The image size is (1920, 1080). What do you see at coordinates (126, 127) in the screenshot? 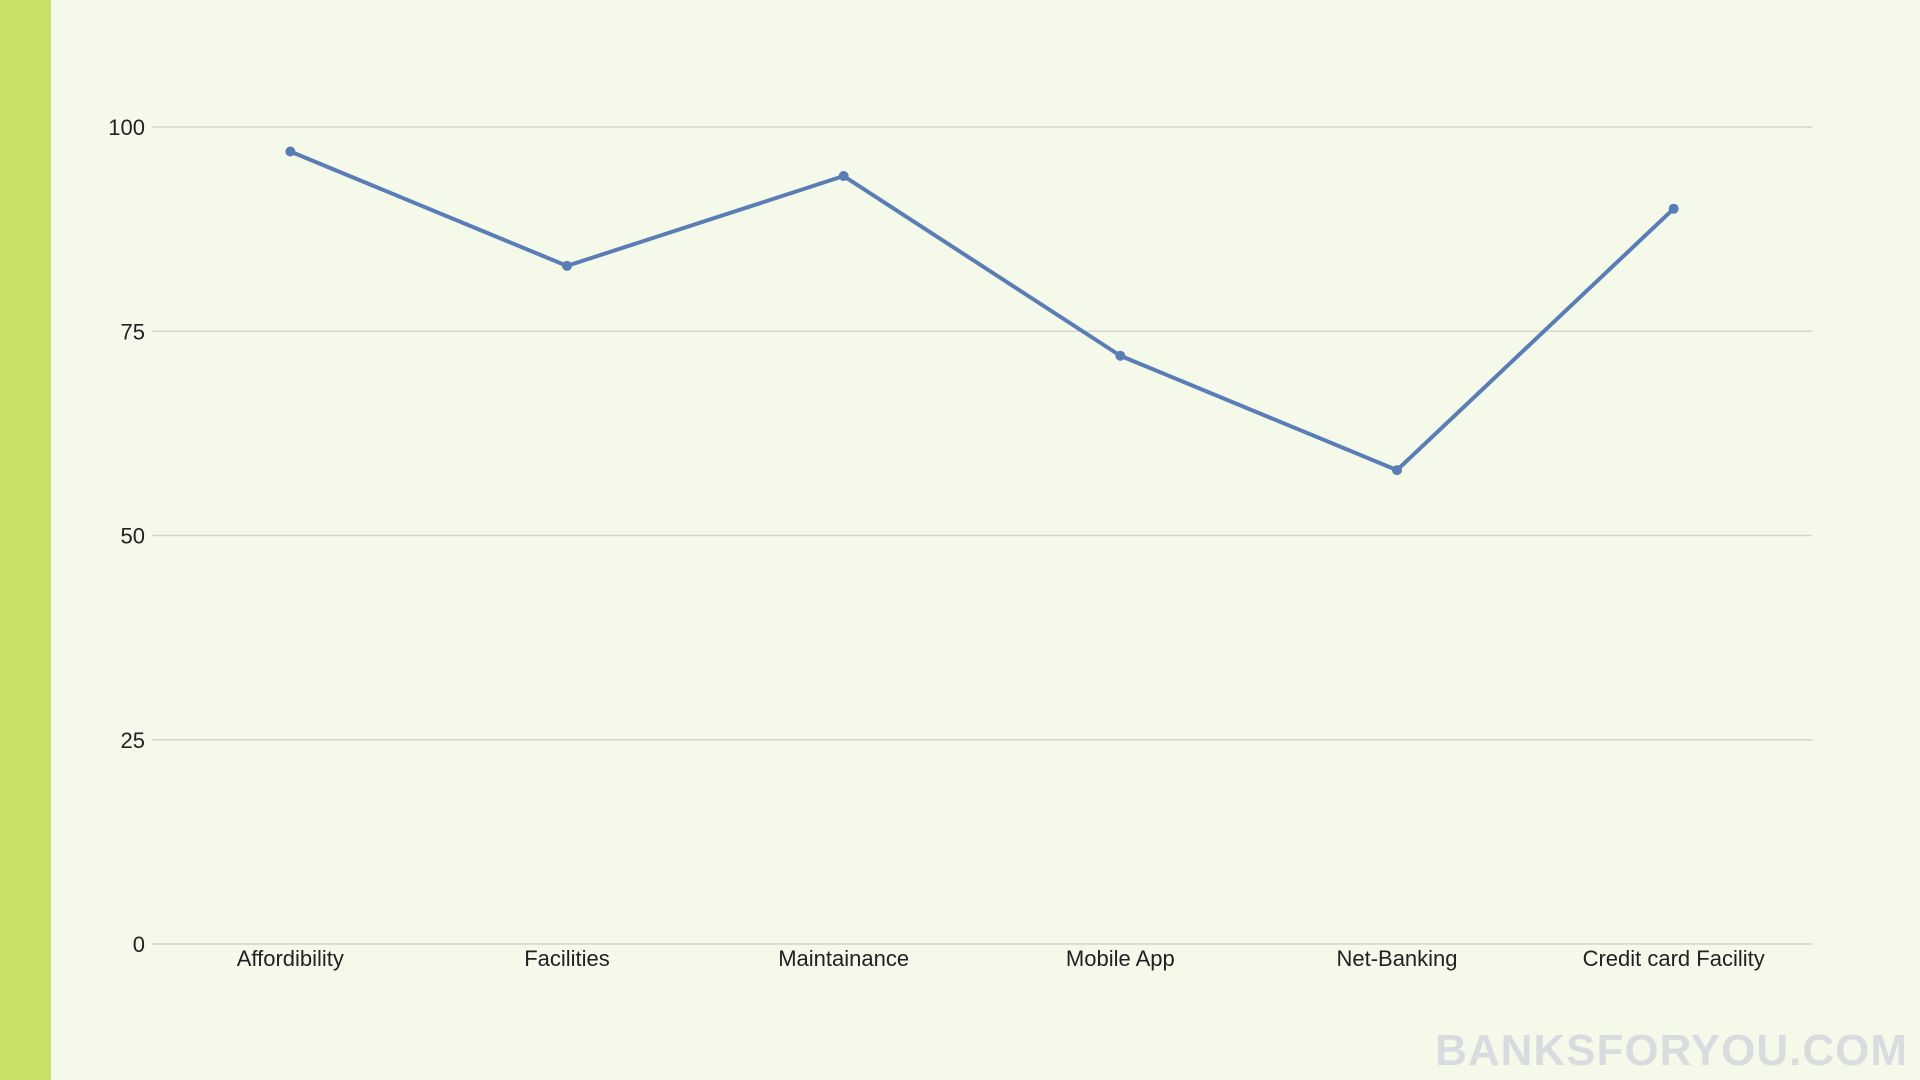
I see `y-tick-label: 100` at bounding box center [126, 127].